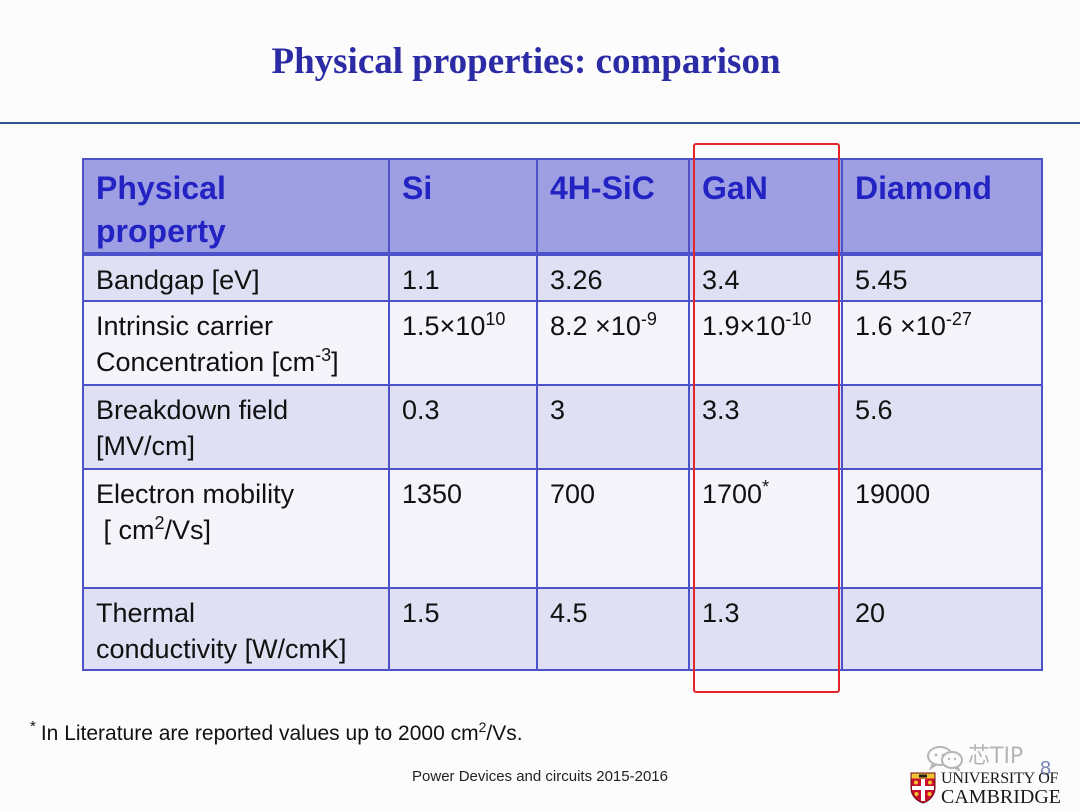 This screenshot has width=1080, height=810. Describe the element at coordinates (721, 410) in the screenshot. I see `cell-text: 3.3` at that location.